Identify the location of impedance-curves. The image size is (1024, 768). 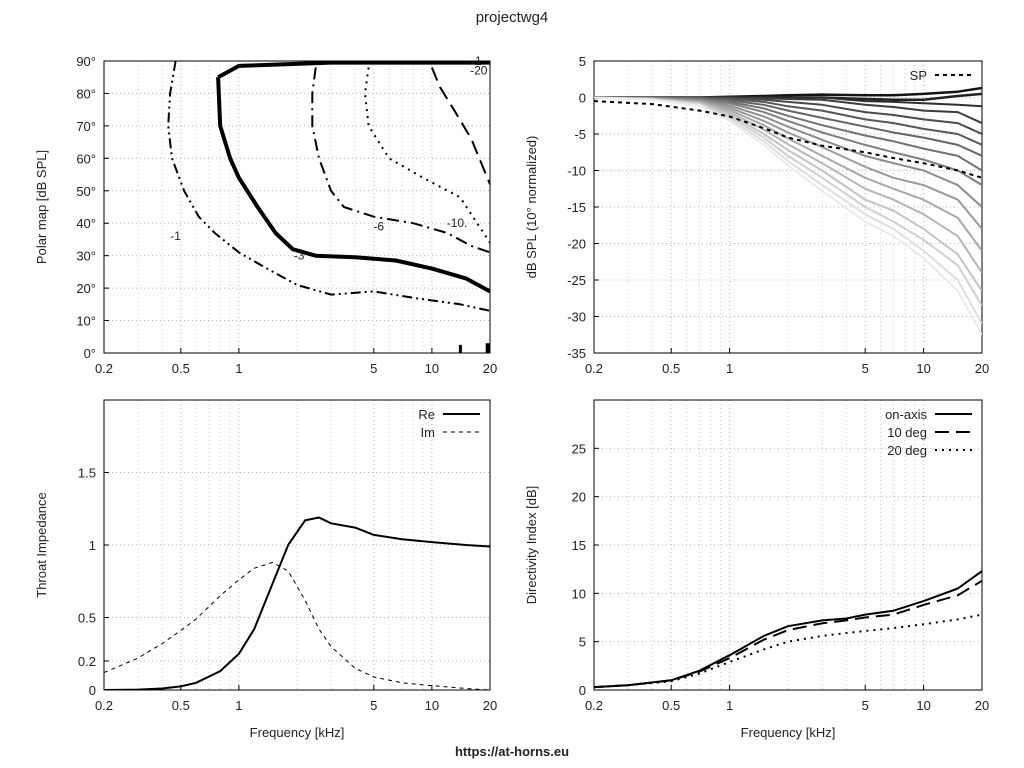
(297, 603).